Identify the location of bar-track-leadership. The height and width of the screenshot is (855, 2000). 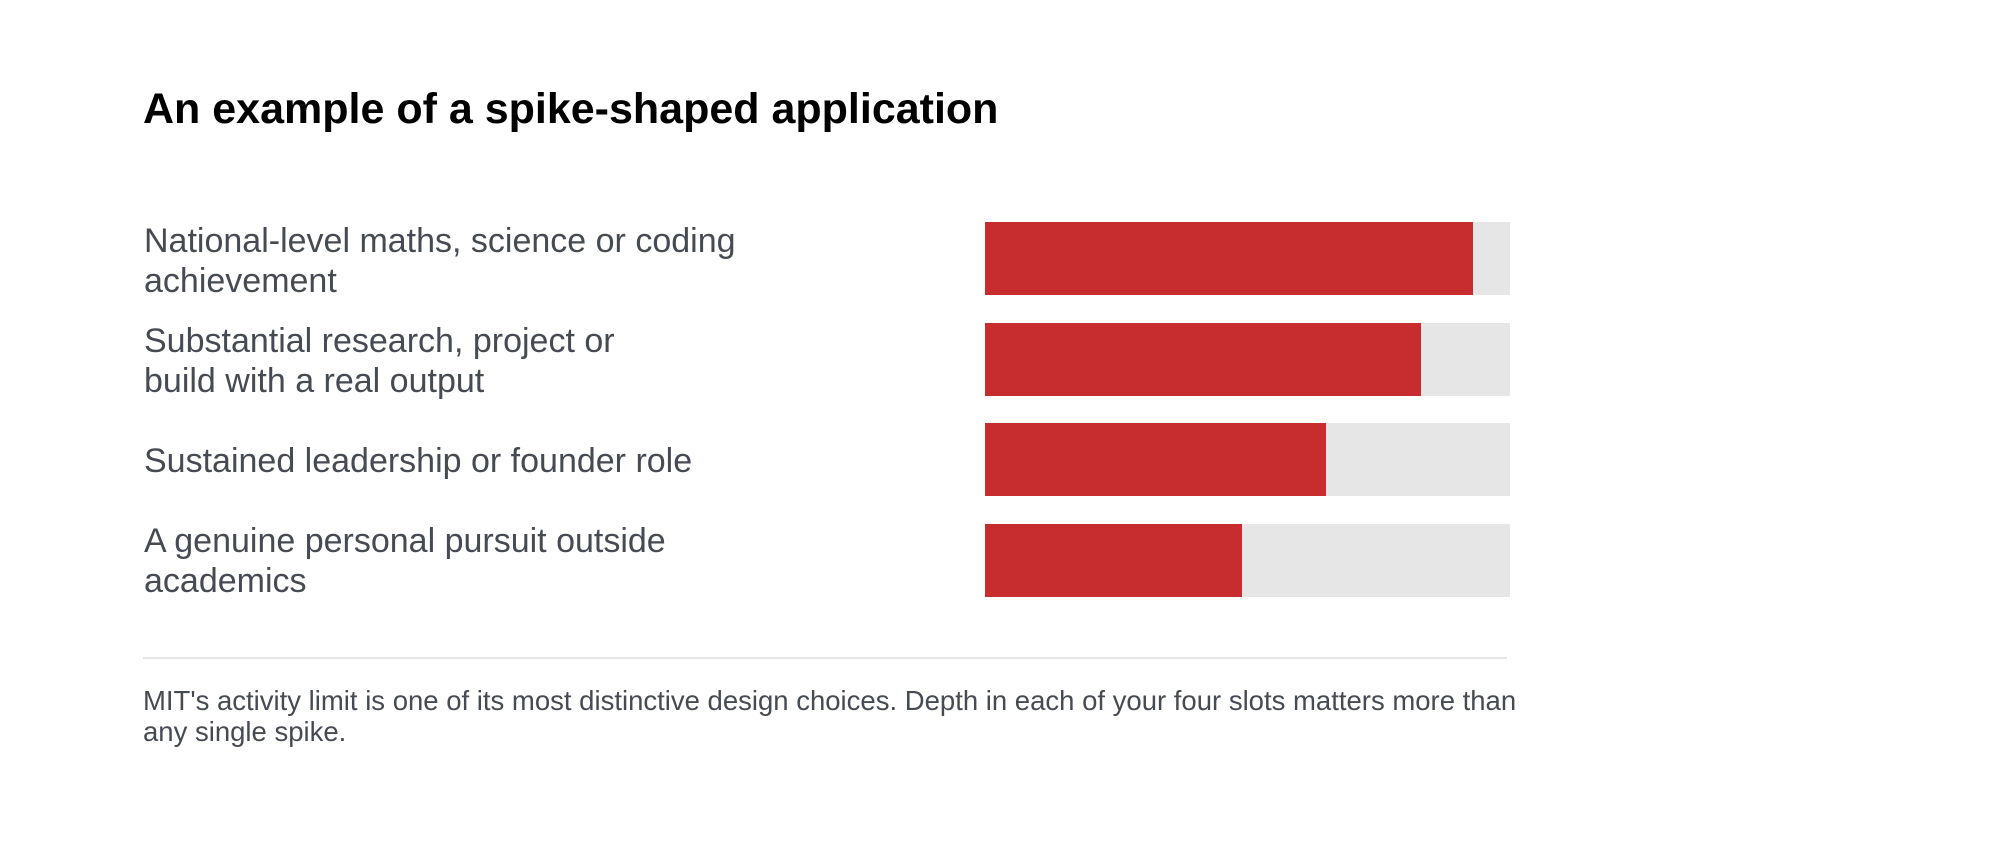
(1247, 459).